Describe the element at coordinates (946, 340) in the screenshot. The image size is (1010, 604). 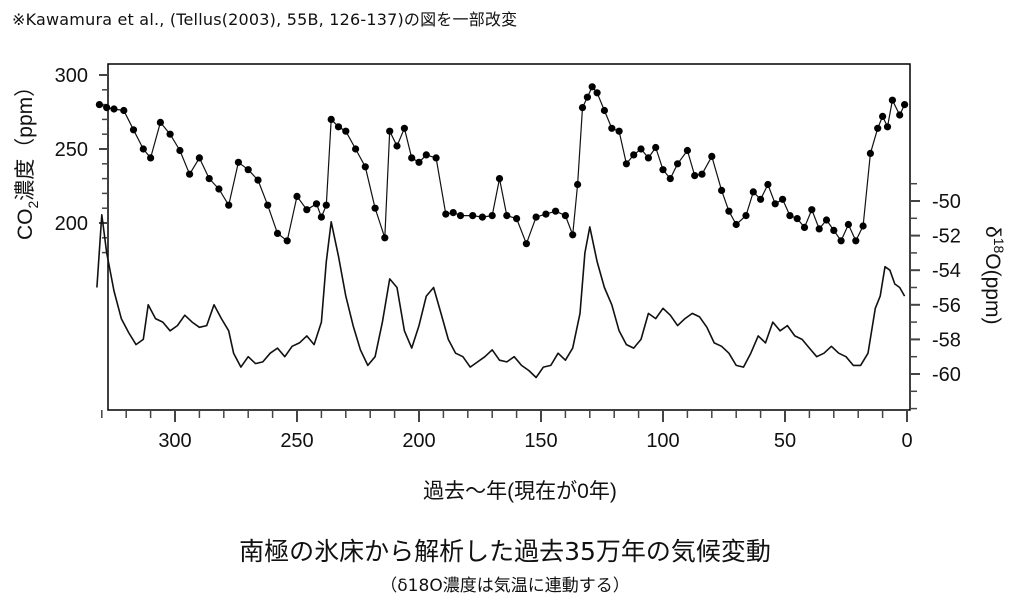
I see `right-tick-label: -58` at that location.